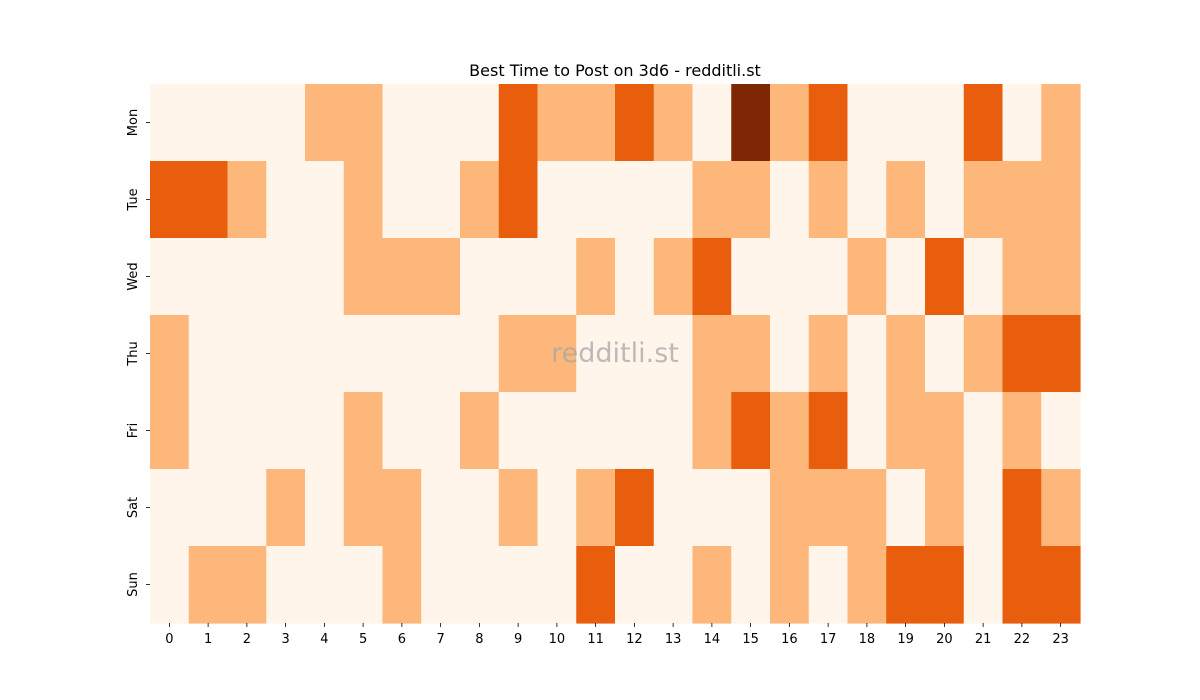 Image resolution: width=1200 pixels, height=700 pixels. I want to click on x-tick-label: 16, so click(789, 639).